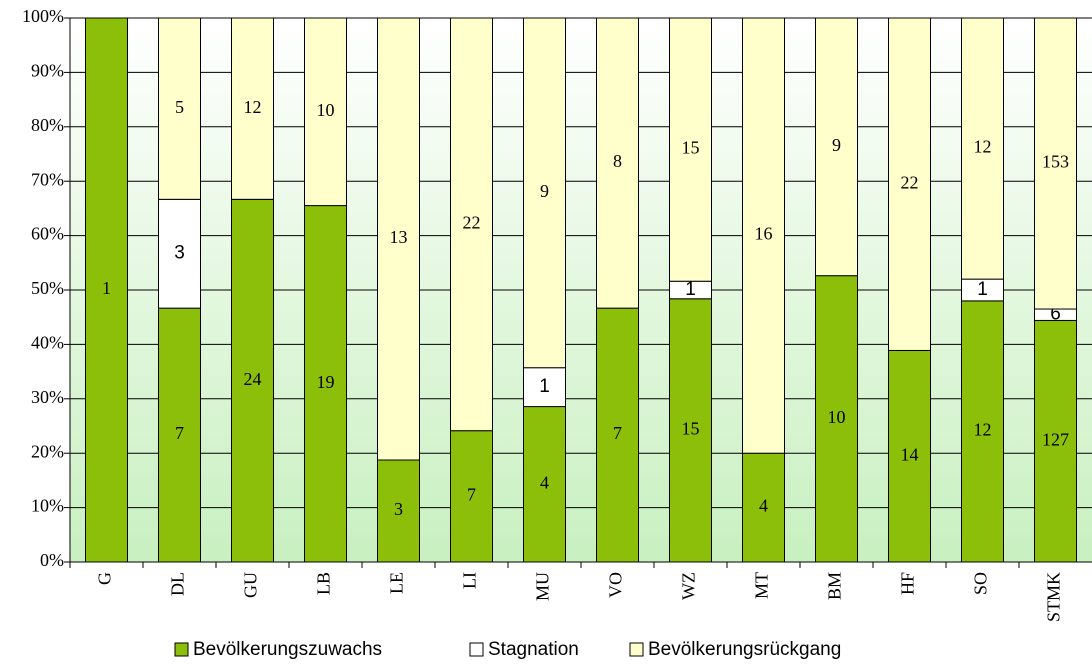 The image size is (1092, 666). What do you see at coordinates (616, 585) in the screenshot?
I see `x-tick-label: VO` at bounding box center [616, 585].